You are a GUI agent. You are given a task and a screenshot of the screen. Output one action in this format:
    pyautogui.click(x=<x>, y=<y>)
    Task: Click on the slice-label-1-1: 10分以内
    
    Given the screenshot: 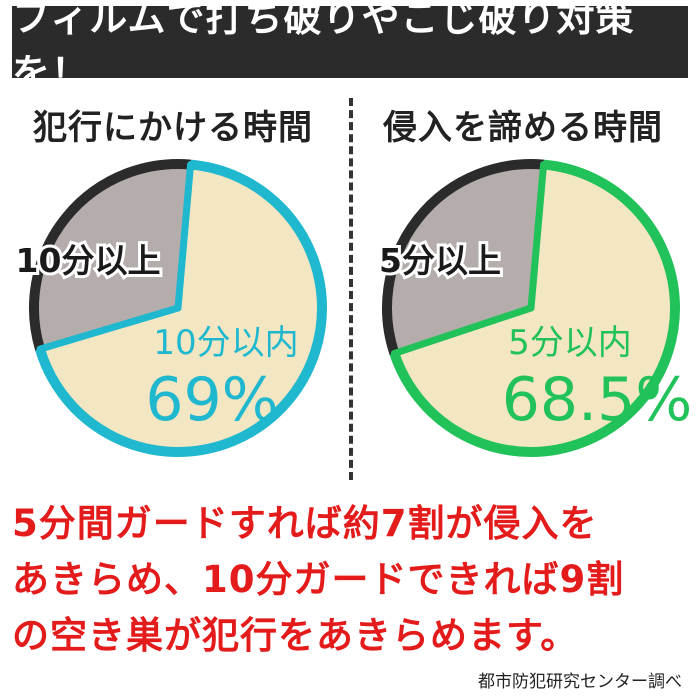 What is the action you would take?
    pyautogui.click(x=225, y=343)
    